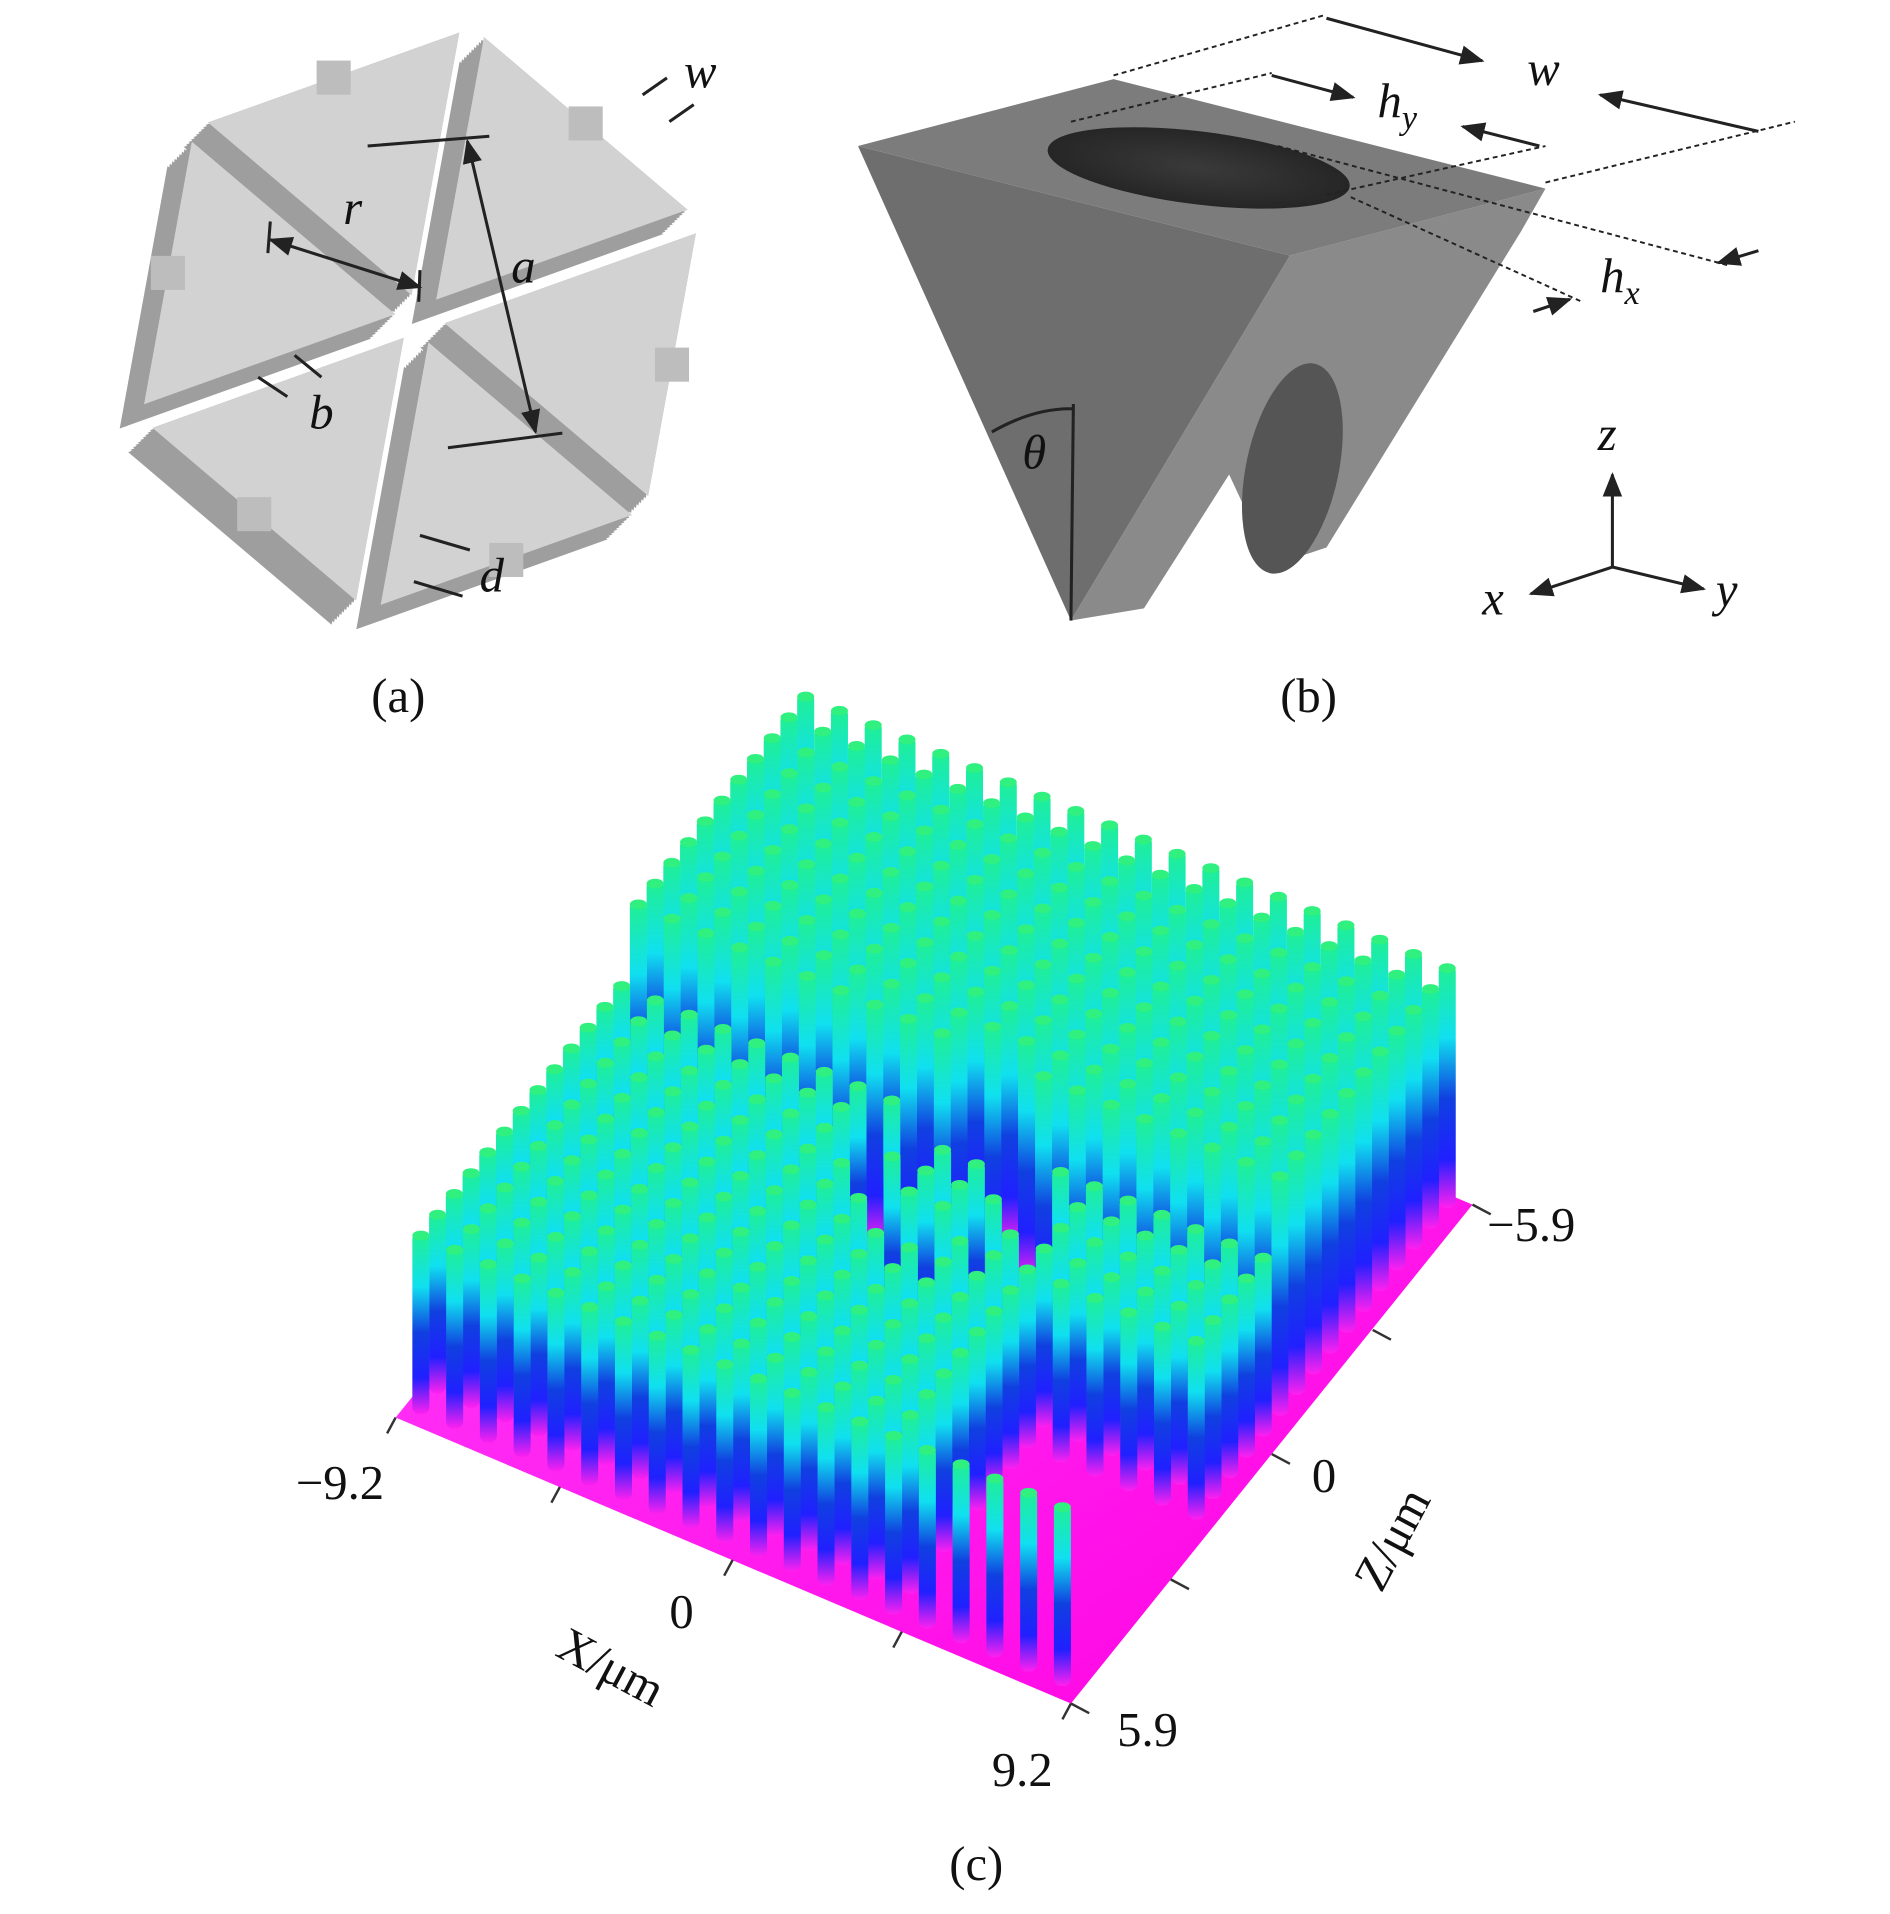 The image size is (1890, 1914). What do you see at coordinates (976, 1864) in the screenshot?
I see `caption-c: (c)` at bounding box center [976, 1864].